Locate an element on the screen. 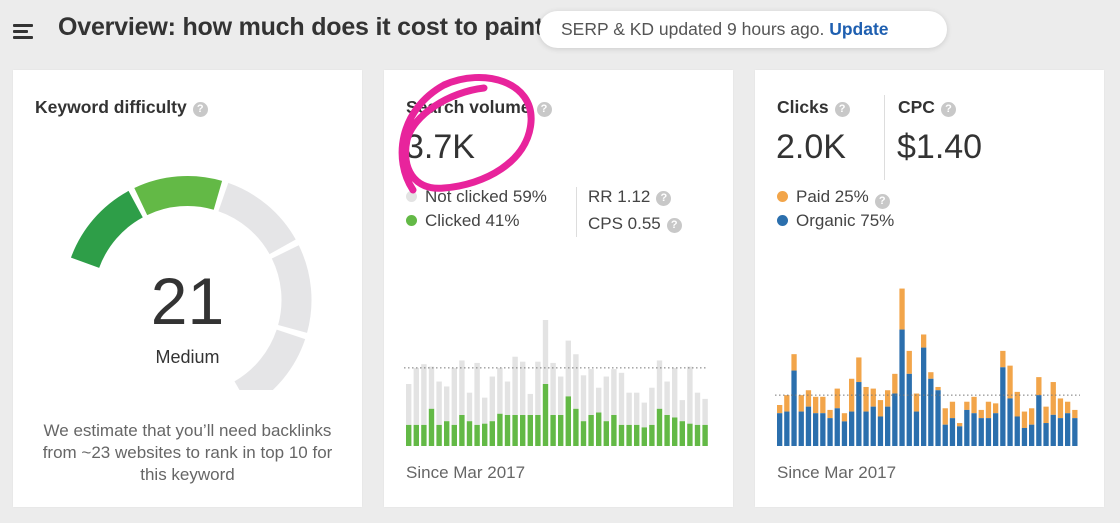 The width and height of the screenshot is (1120, 523). paid-organic-legend: Paid 25%? Organic 75% is located at coordinates (835, 209).